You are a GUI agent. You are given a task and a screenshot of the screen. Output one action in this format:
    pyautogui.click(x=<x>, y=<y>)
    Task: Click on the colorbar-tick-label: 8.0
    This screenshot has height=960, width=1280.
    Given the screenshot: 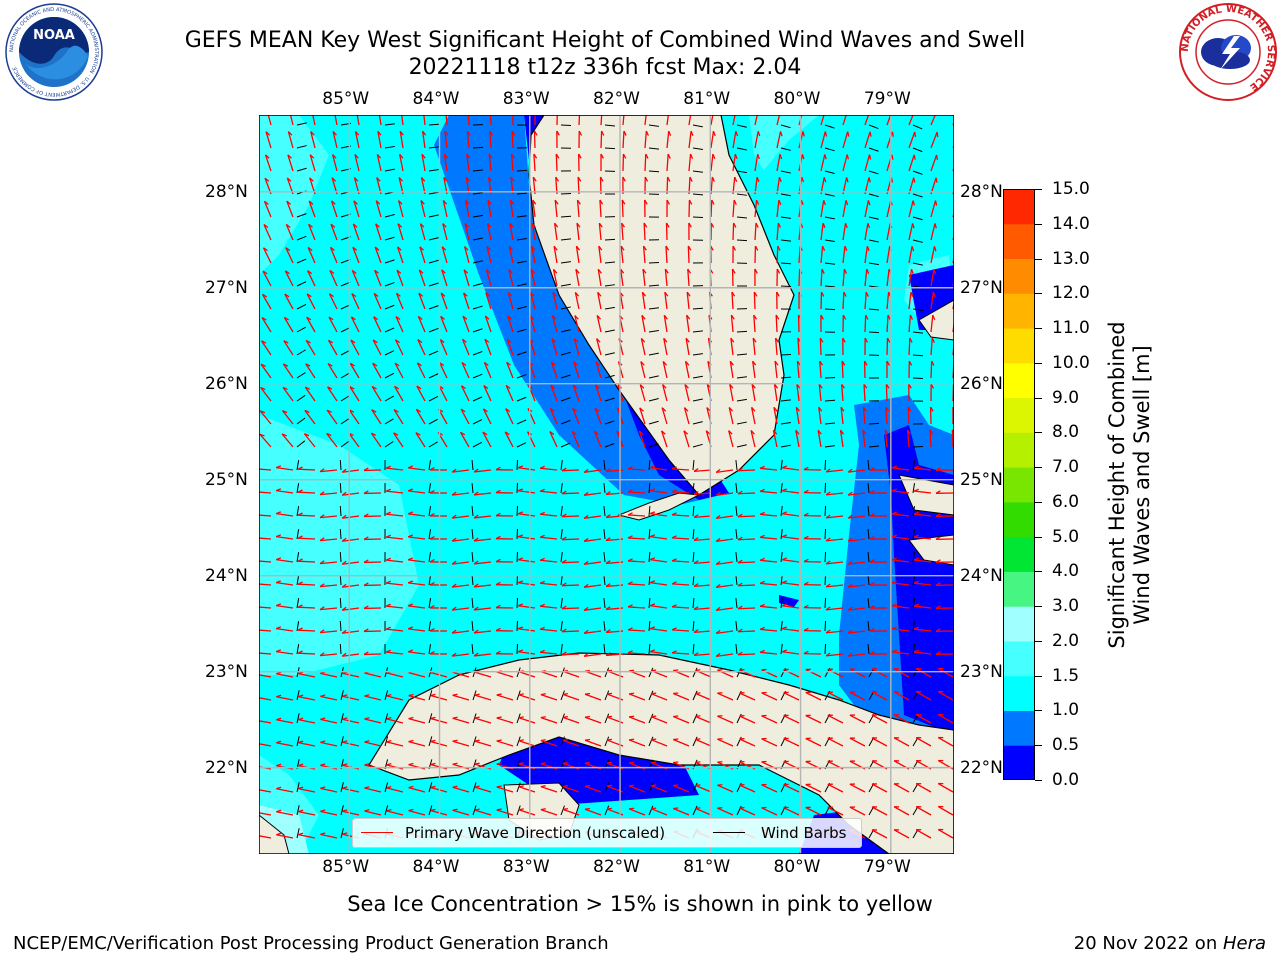 What is the action you would take?
    pyautogui.click(x=1066, y=432)
    